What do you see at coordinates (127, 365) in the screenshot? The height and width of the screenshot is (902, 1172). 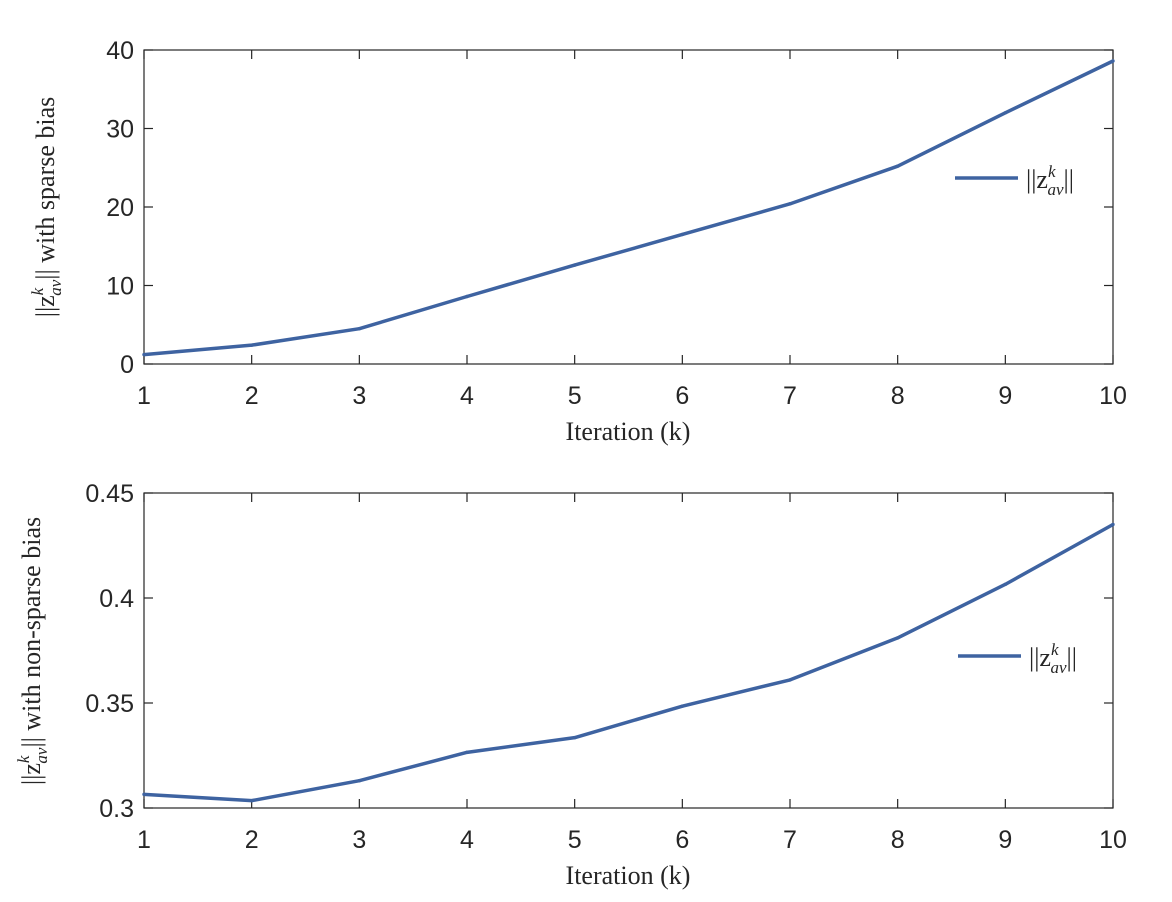 I see `y-tick-label: 0` at bounding box center [127, 365].